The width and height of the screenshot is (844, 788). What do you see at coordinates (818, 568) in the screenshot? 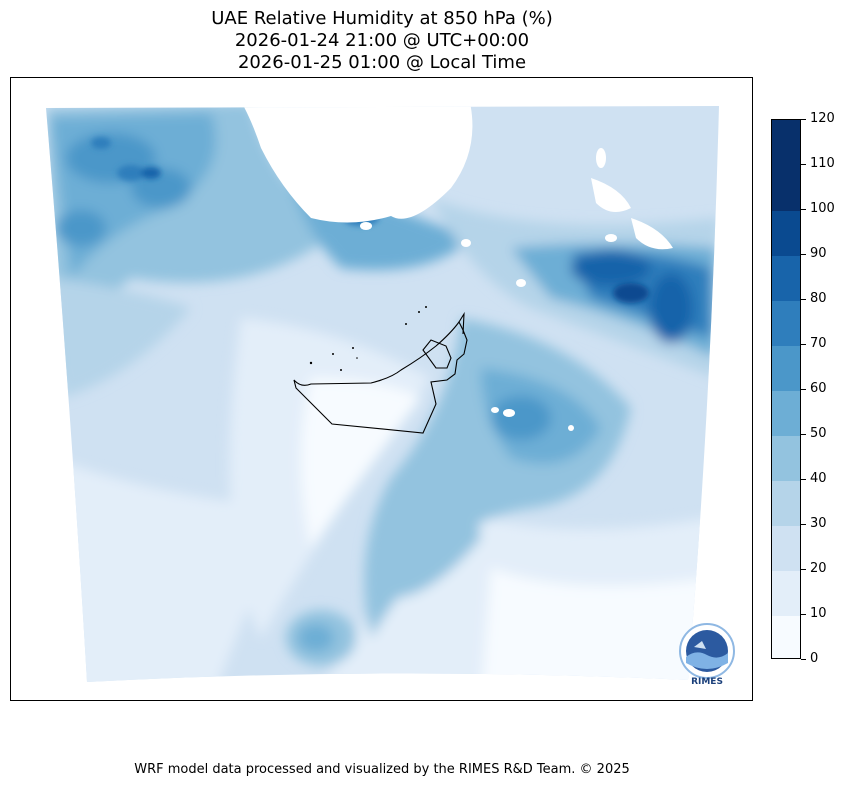
I see `colorbar-tick-label: 20` at bounding box center [818, 568].